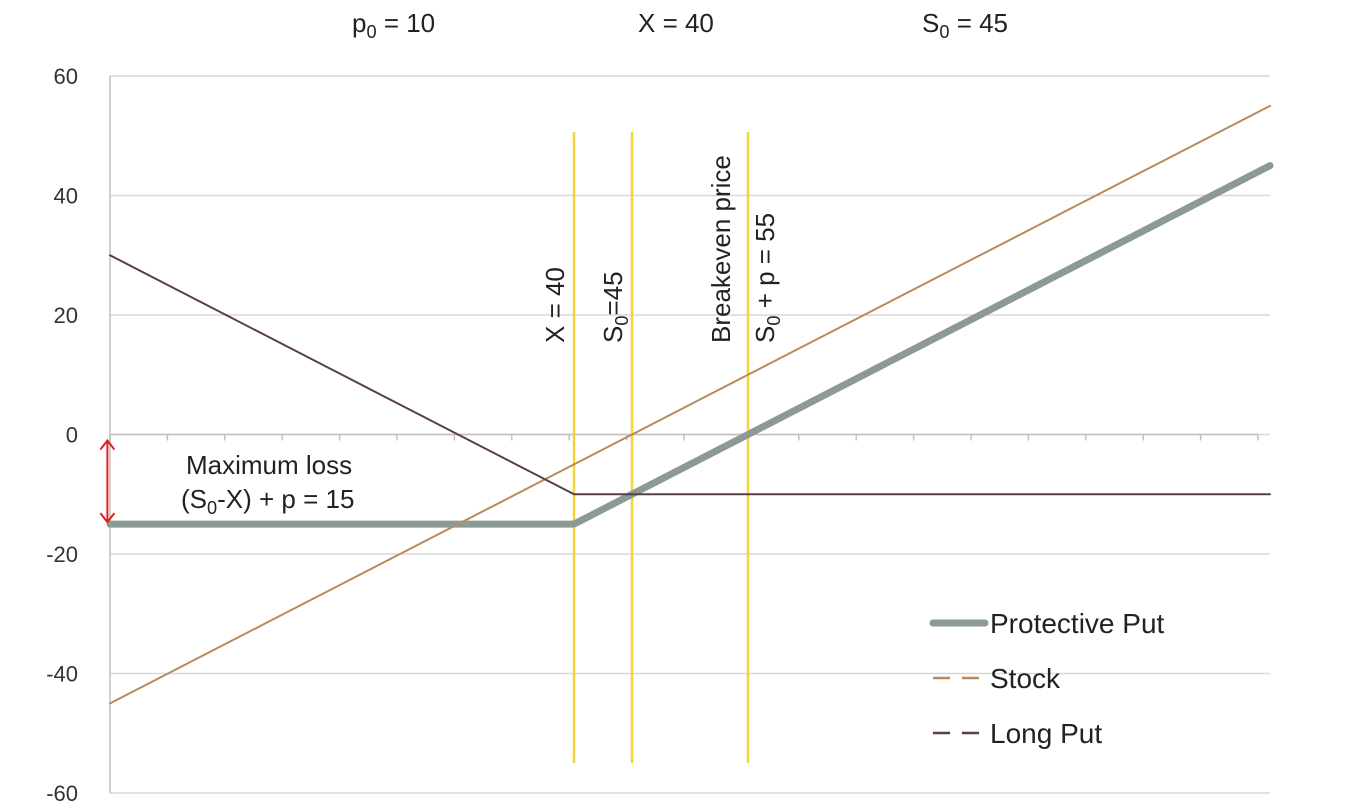 Image resolution: width=1345 pixels, height=808 pixels. What do you see at coordinates (767, 278) in the screenshot?
I see `reference-line-label-2: S0 + p = 55` at bounding box center [767, 278].